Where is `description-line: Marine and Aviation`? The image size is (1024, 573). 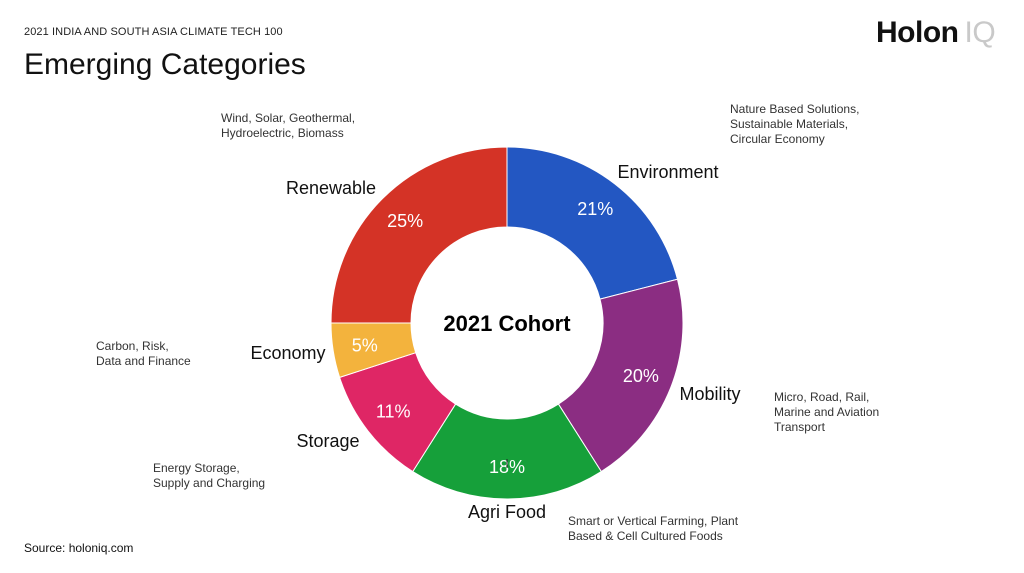
description-line: Marine and Aviation is located at coordinates (826, 412).